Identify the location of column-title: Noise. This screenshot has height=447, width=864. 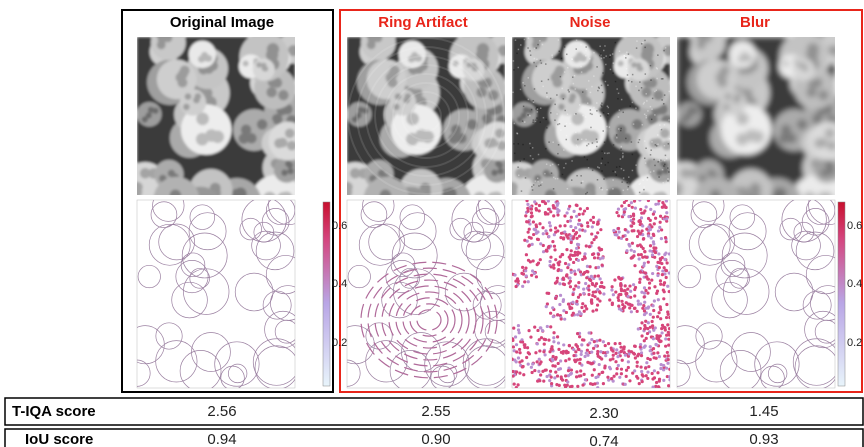
(590, 22).